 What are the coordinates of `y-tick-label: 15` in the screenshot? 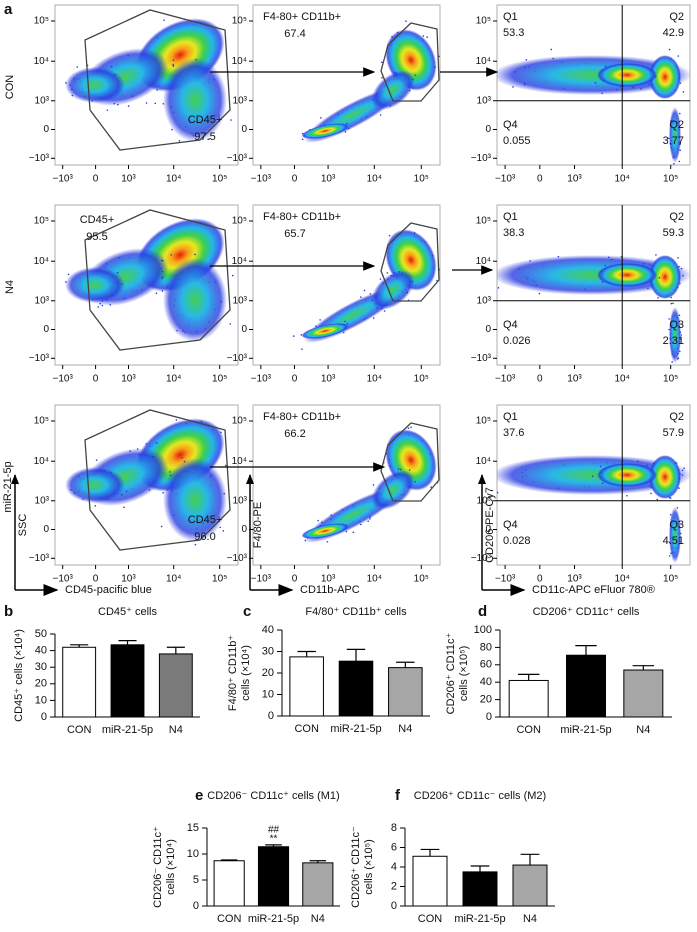 It's located at (193, 828).